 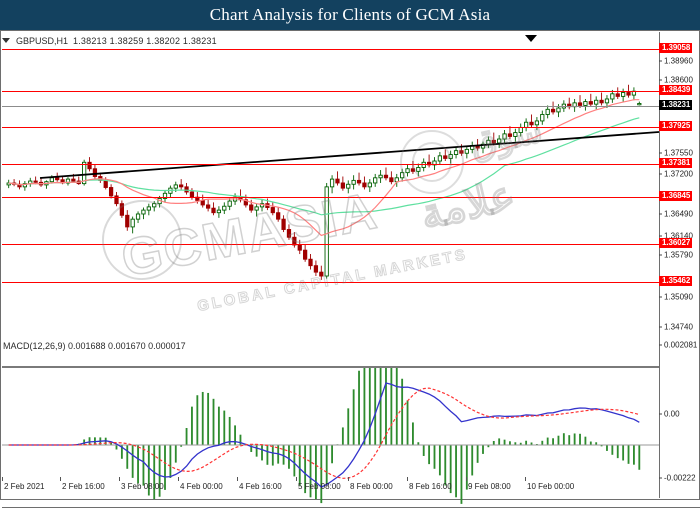 What do you see at coordinates (676, 236) in the screenshot?
I see `price-tick-1.36140: 1.36140` at bounding box center [676, 236].